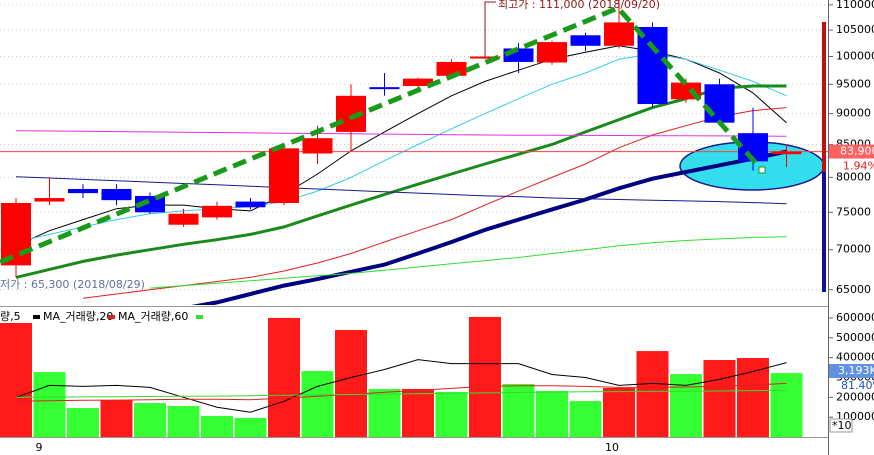  Describe the element at coordinates (857, 151) in the screenshot. I see `price-badge-label: 83,900` at that location.